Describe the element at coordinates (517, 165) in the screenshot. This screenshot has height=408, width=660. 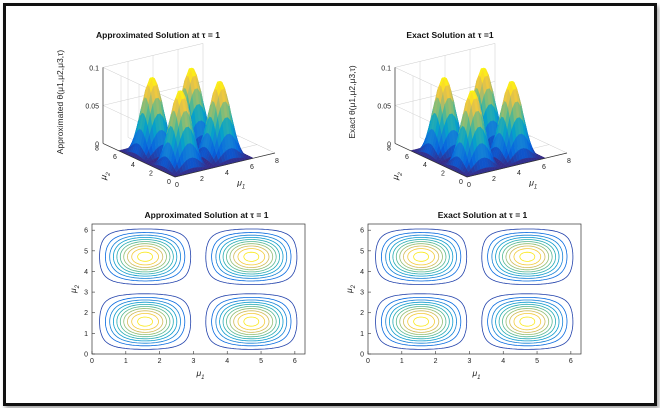
I see `x-axis-line` at that location.